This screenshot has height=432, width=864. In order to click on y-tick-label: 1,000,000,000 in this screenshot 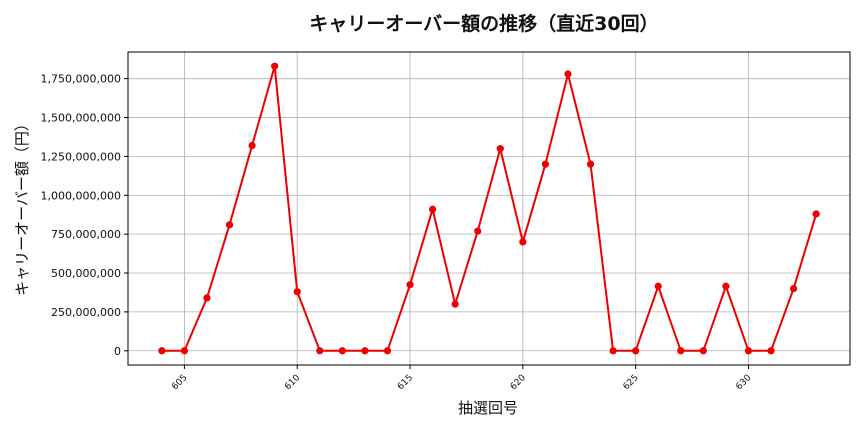, I will do `click(81, 195)`.